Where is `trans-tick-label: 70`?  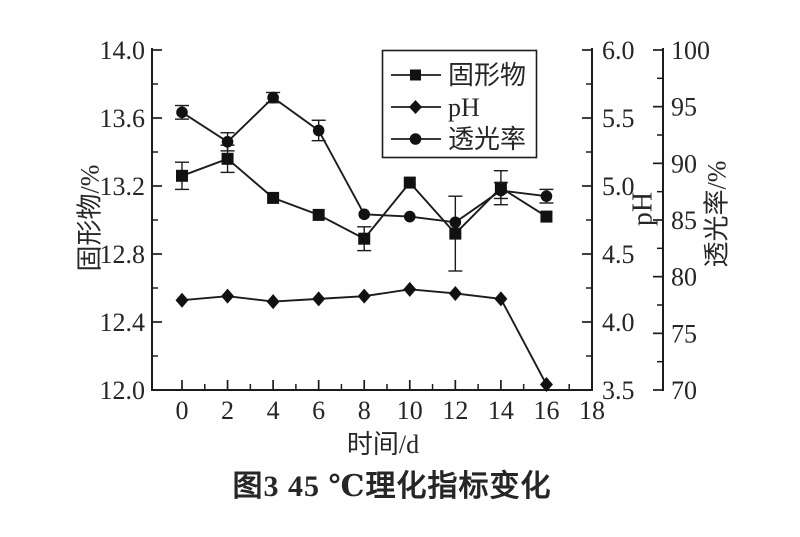 trans-tick-label: 70 is located at coordinates (684, 390).